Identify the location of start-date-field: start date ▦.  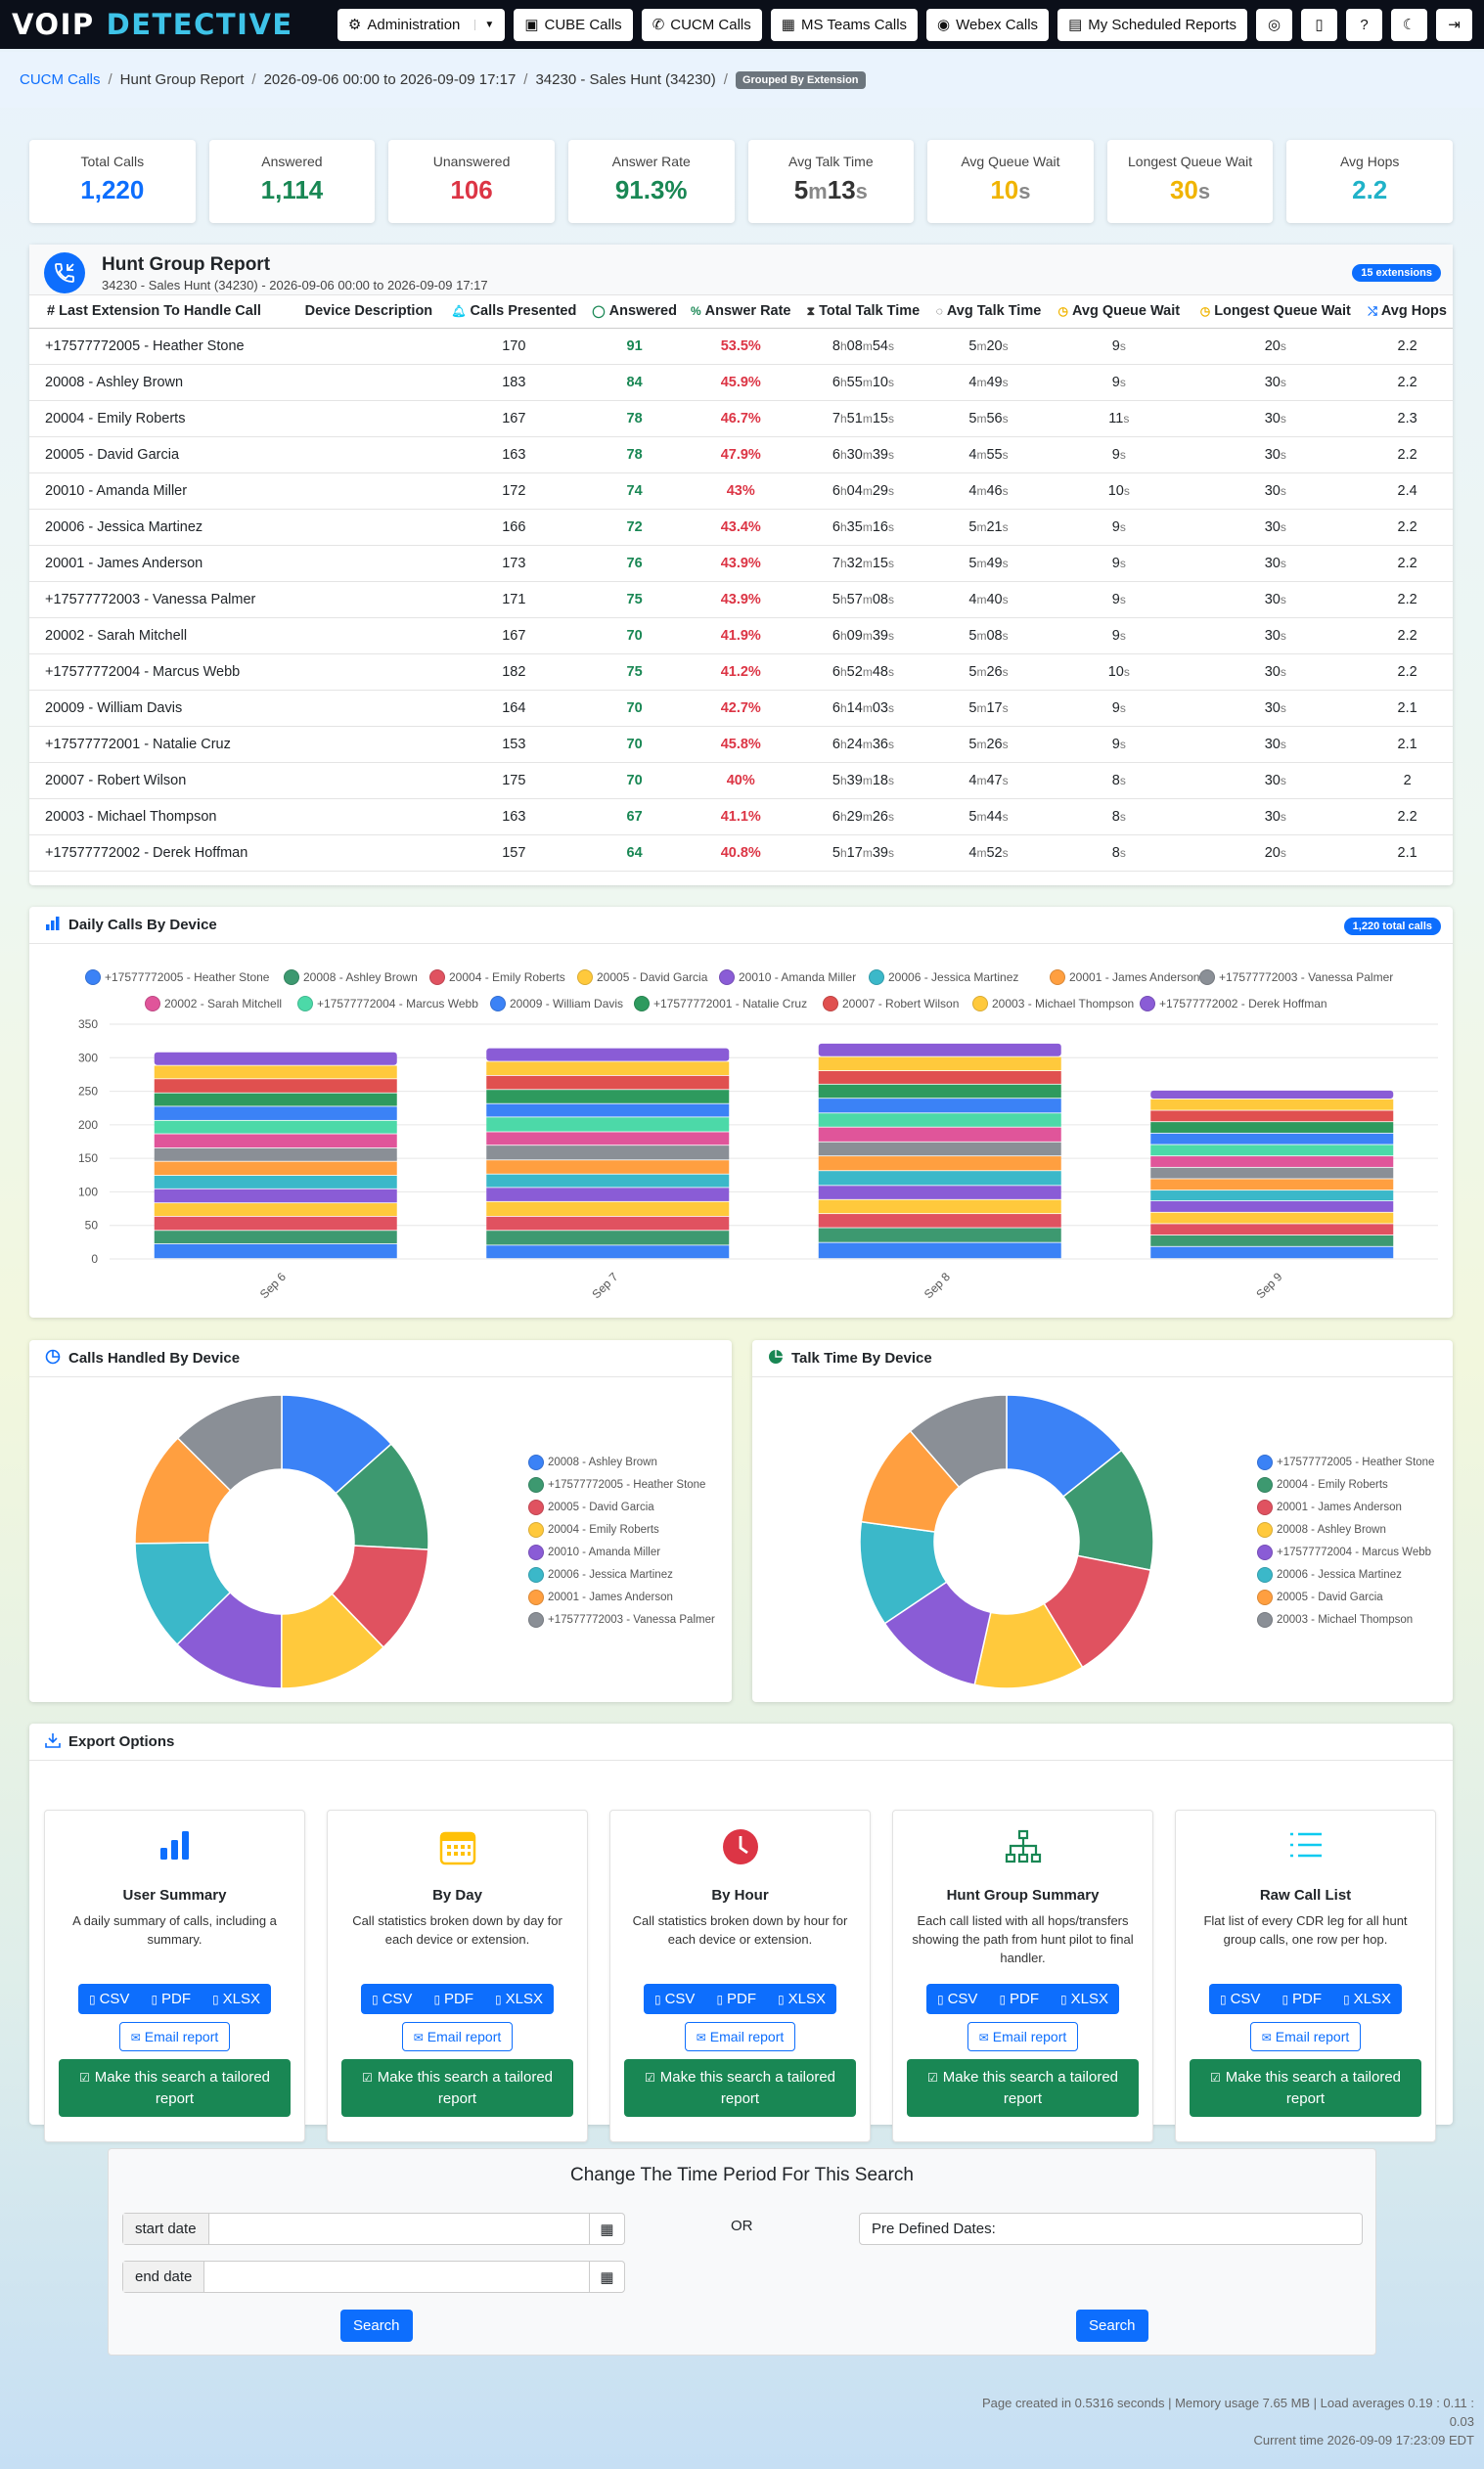
(373, 2229).